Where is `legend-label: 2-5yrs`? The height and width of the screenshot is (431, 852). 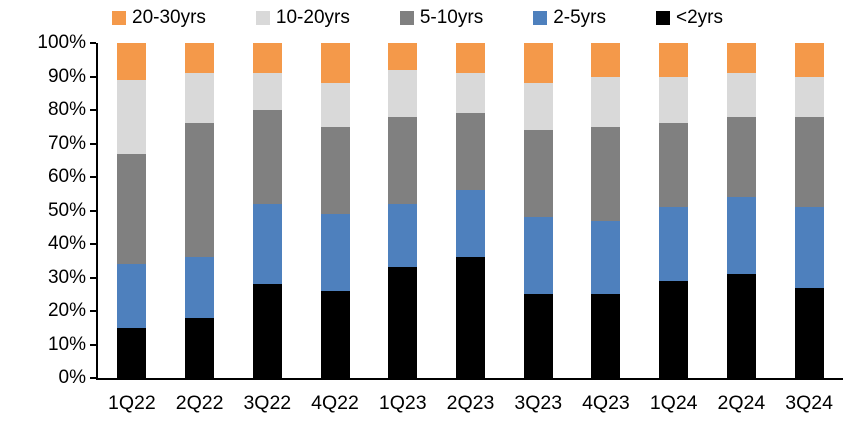
legend-label: 2-5yrs is located at coordinates (579, 17).